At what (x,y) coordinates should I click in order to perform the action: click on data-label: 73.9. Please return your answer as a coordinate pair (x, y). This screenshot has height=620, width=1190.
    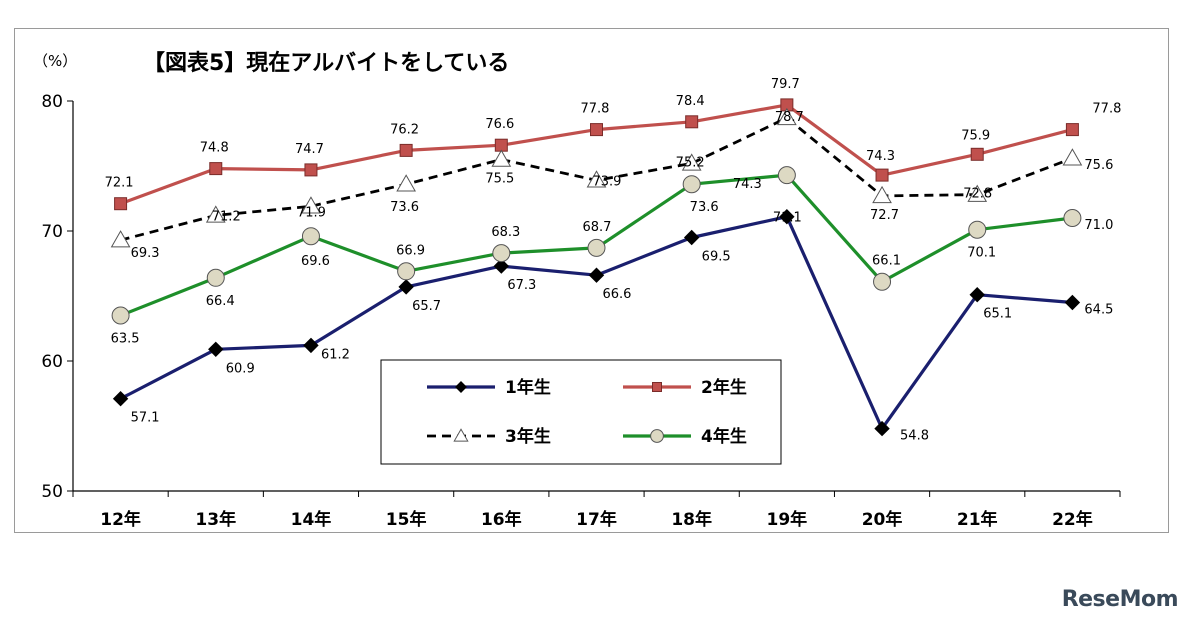
    Looking at the image, I should click on (607, 181).